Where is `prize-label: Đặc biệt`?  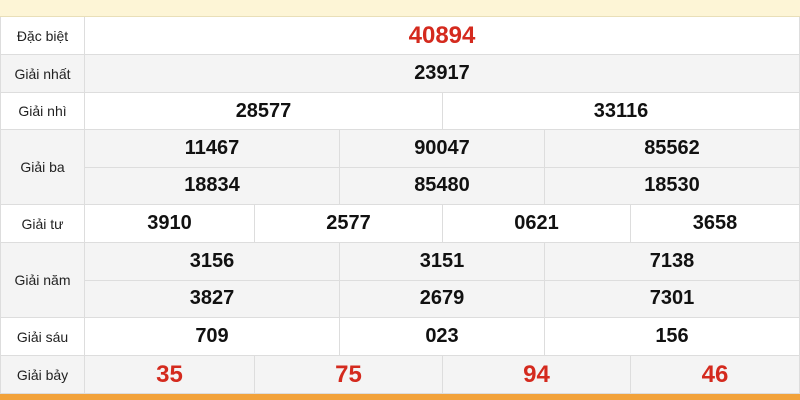 prize-label: Đặc biệt is located at coordinates (42, 36).